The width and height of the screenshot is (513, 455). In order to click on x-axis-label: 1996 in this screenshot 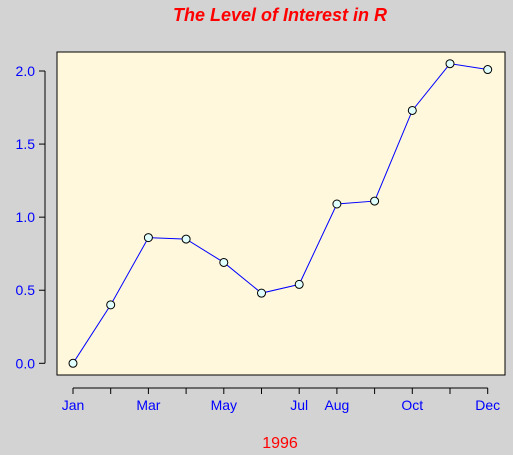, I will do `click(280, 443)`.